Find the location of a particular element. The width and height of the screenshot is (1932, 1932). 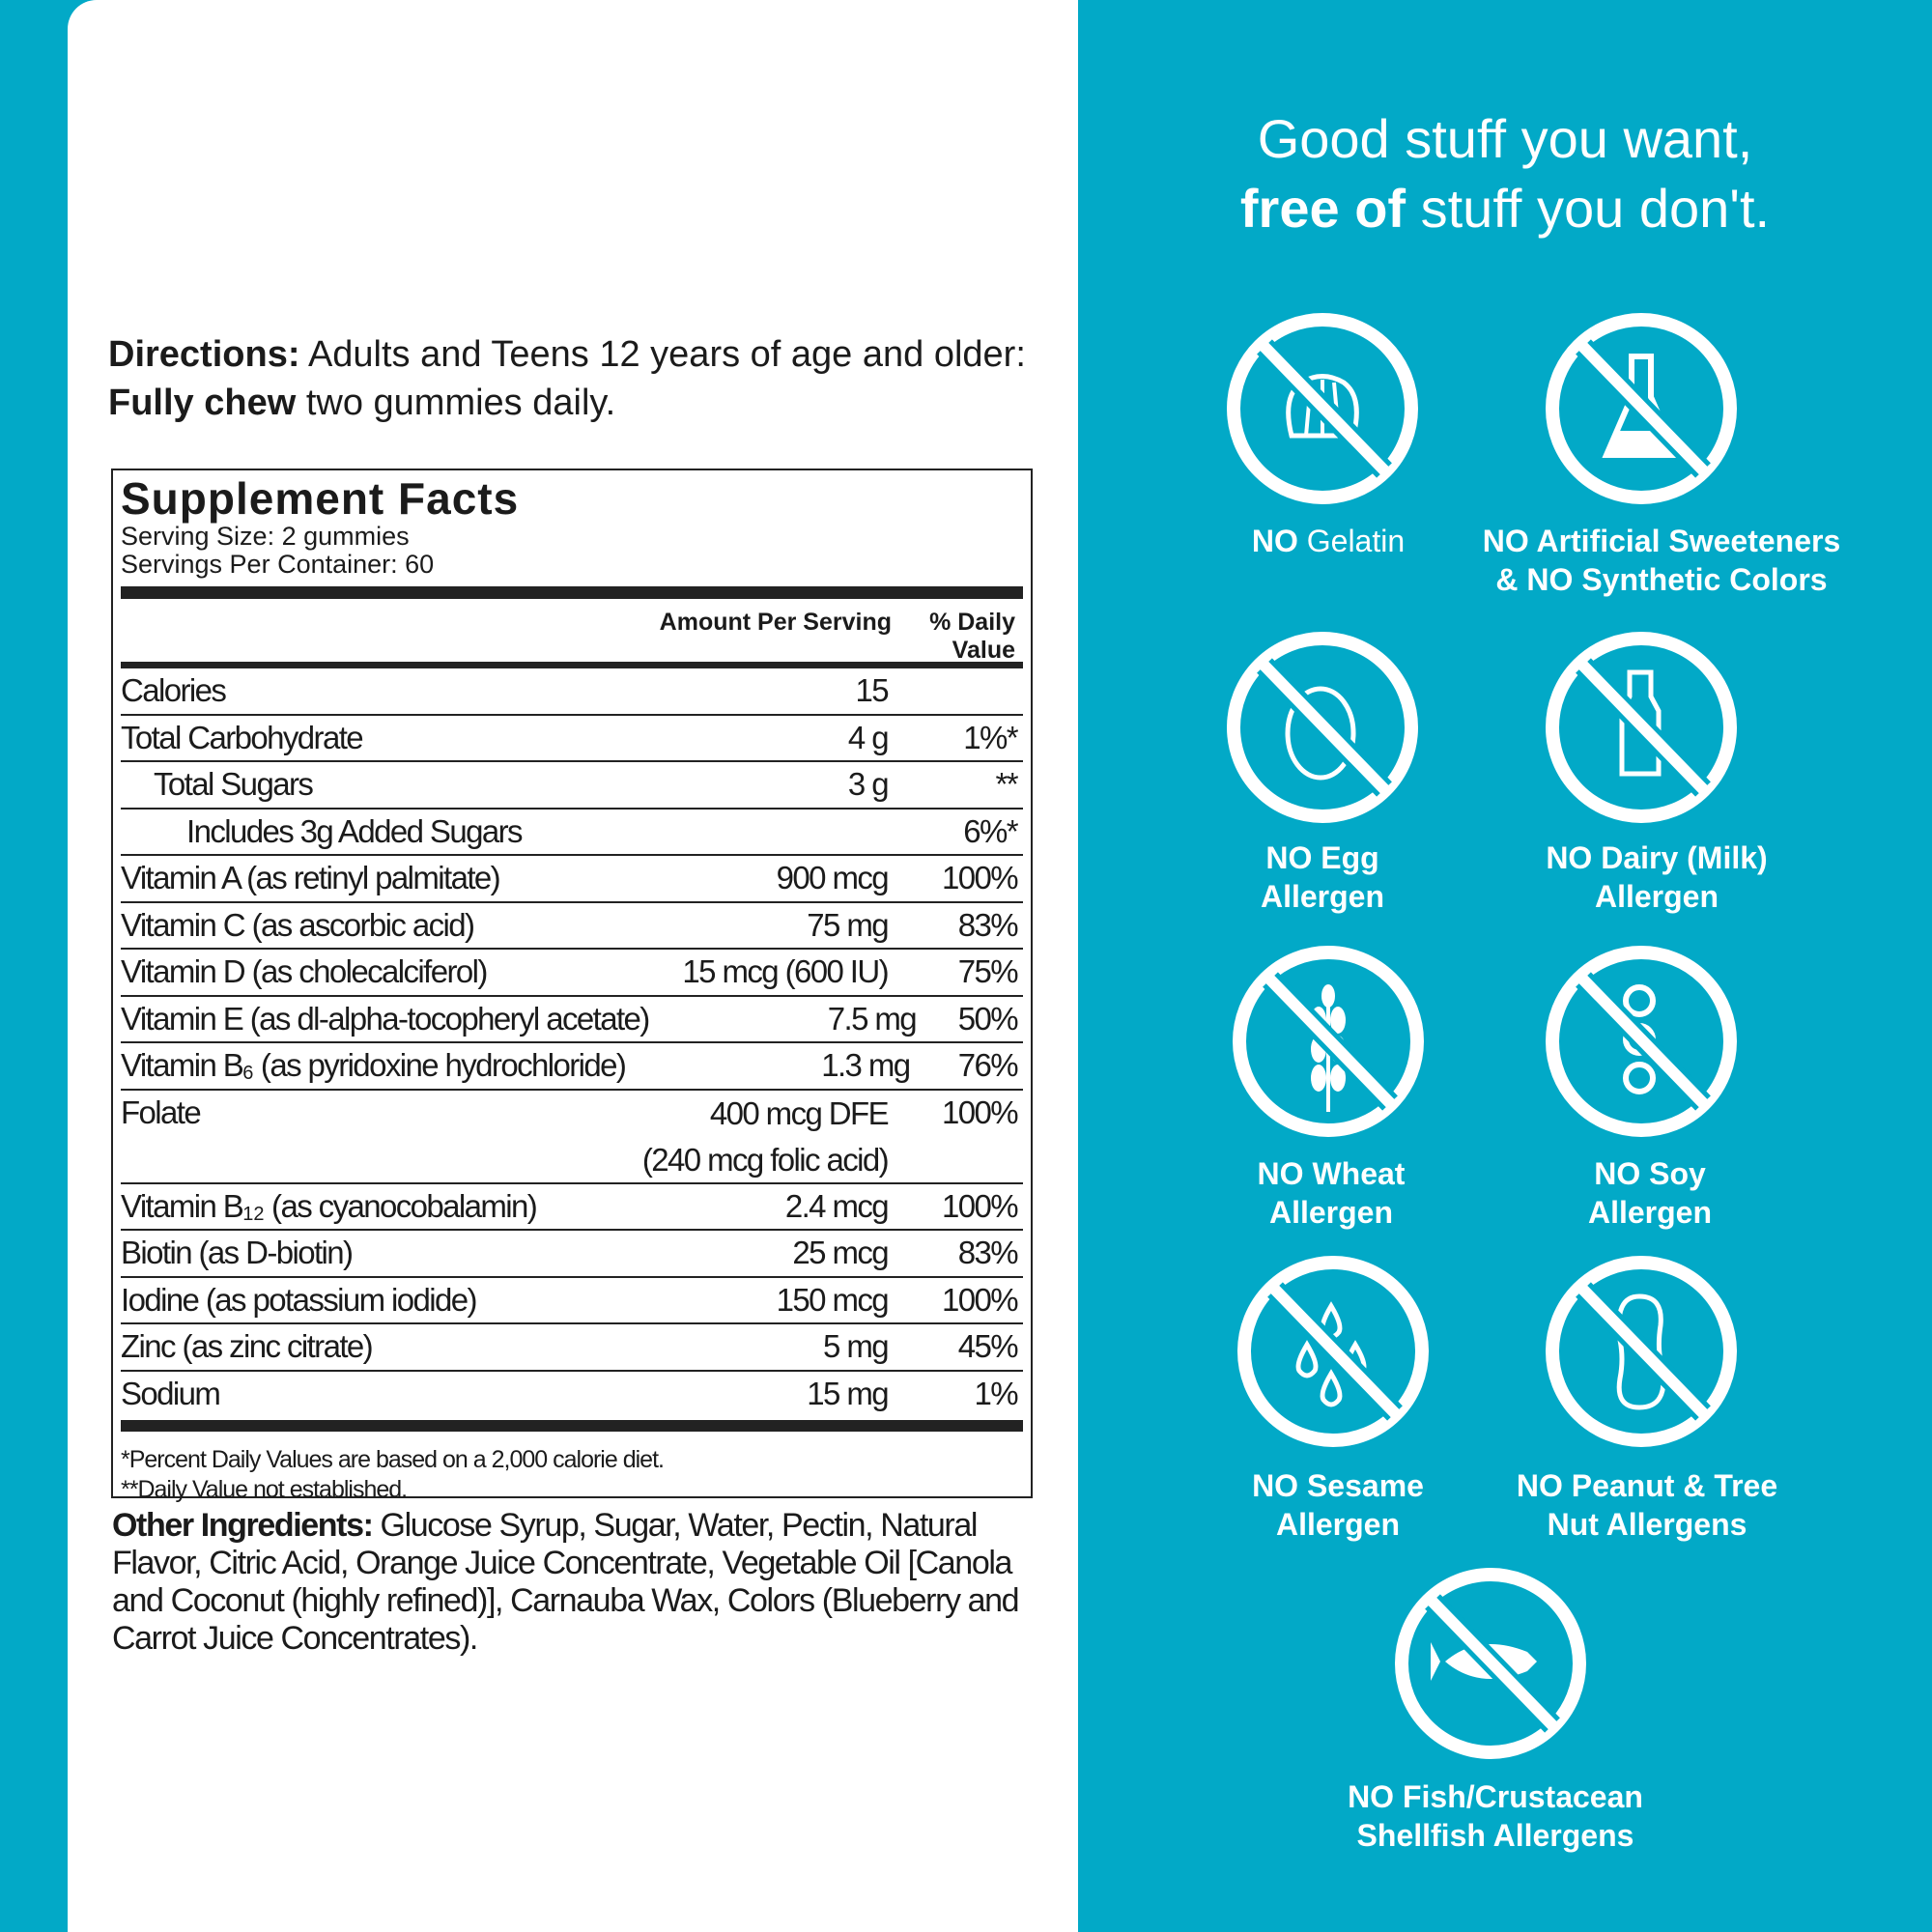

facts-row: Includes 3g Added Sugars 6%* is located at coordinates (572, 833).